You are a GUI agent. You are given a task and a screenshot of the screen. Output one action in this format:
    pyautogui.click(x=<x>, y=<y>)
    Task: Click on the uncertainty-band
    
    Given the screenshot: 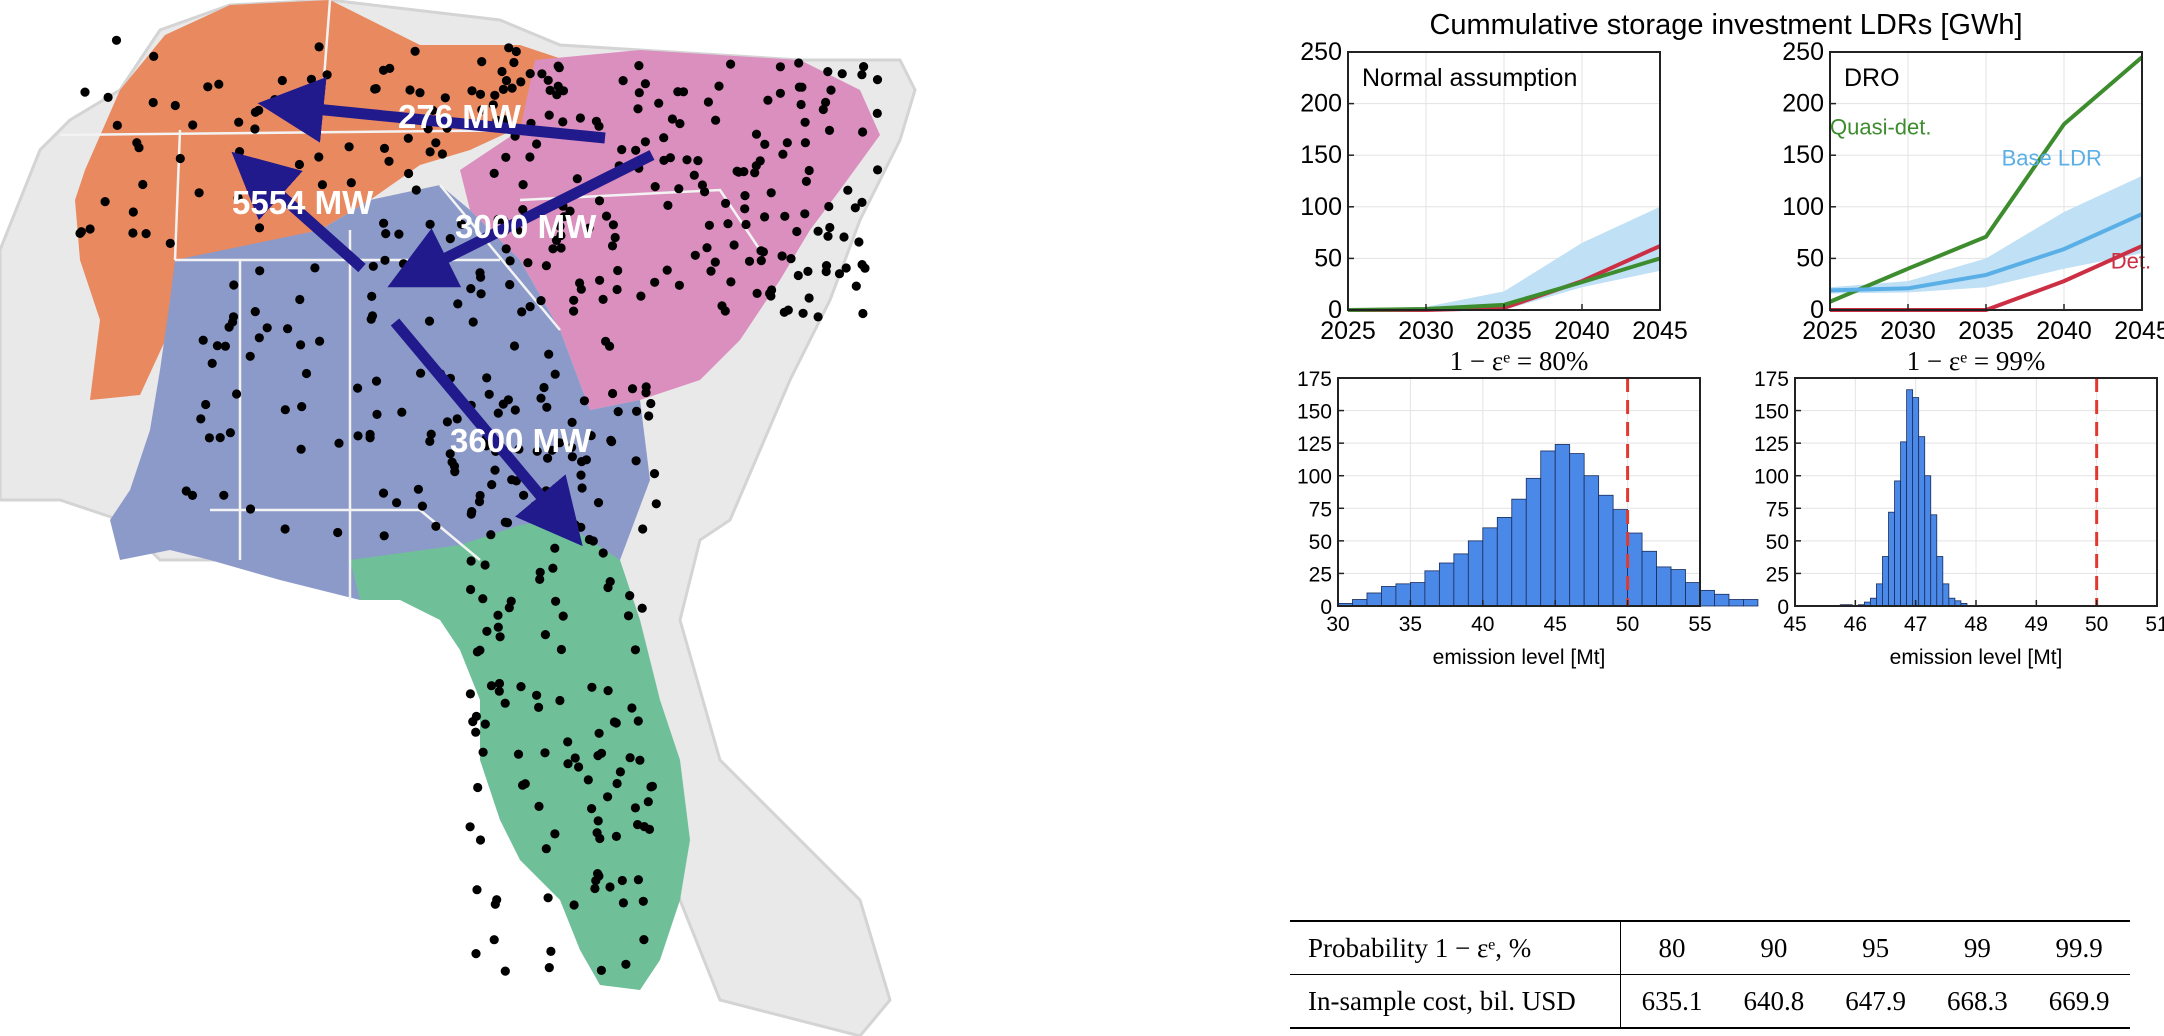 What is the action you would take?
    pyautogui.click(x=1986, y=234)
    